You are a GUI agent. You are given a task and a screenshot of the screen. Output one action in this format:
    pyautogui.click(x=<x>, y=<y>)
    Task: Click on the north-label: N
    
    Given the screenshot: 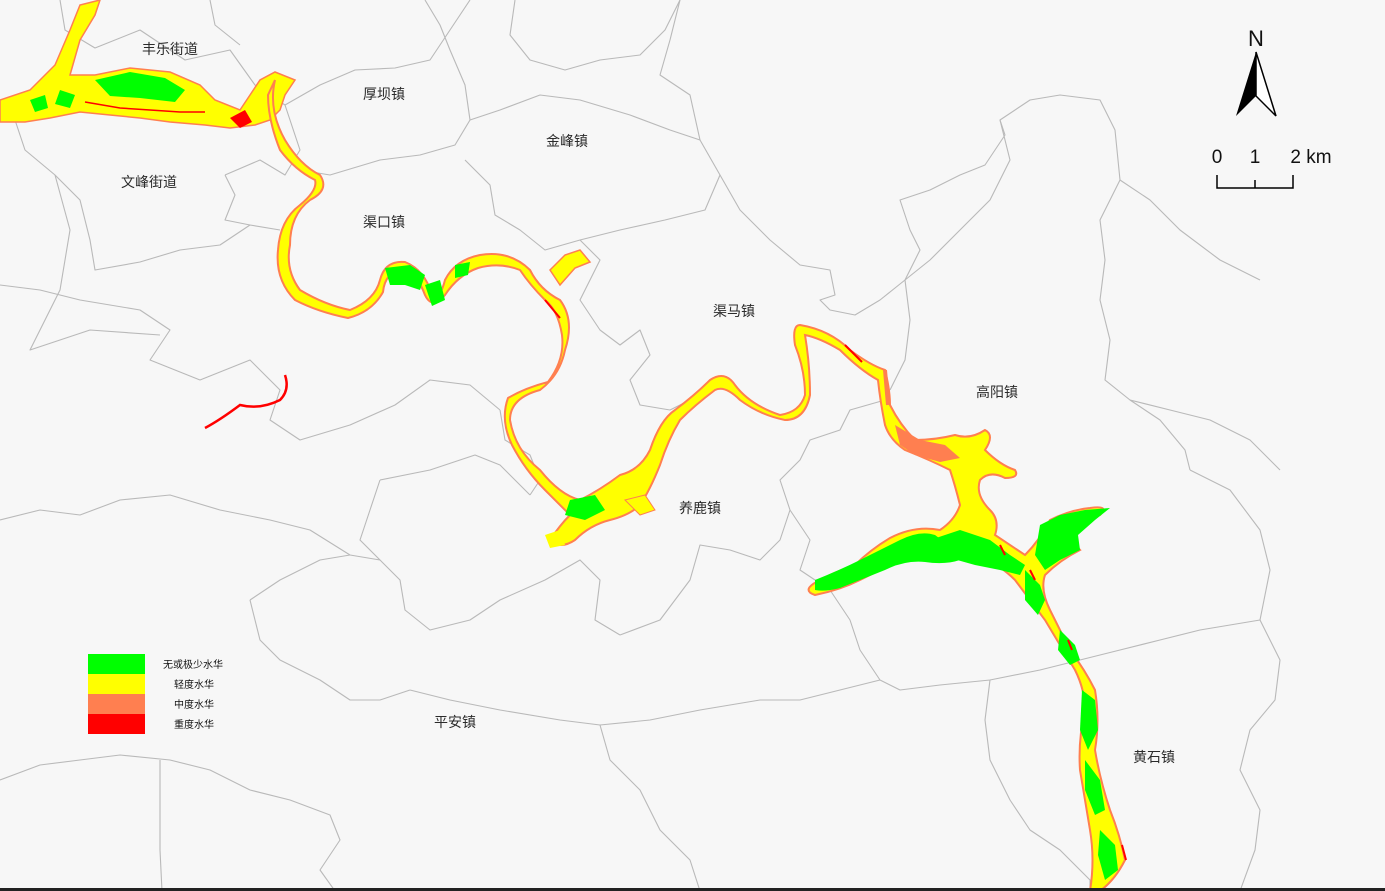 What is the action you would take?
    pyautogui.click(x=1256, y=38)
    